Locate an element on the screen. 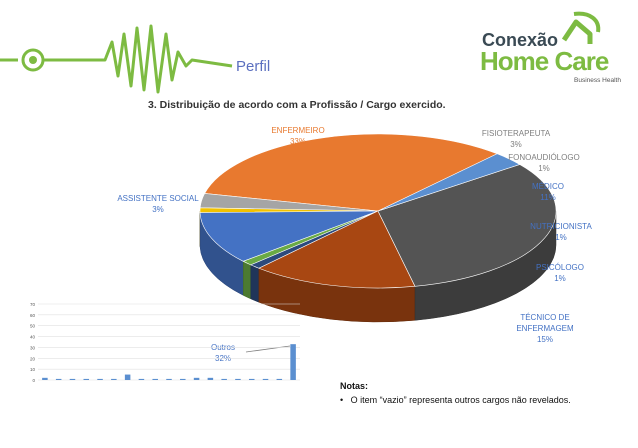  pie-label-name: FISIOTERAPEUTA is located at coordinates (516, 133).